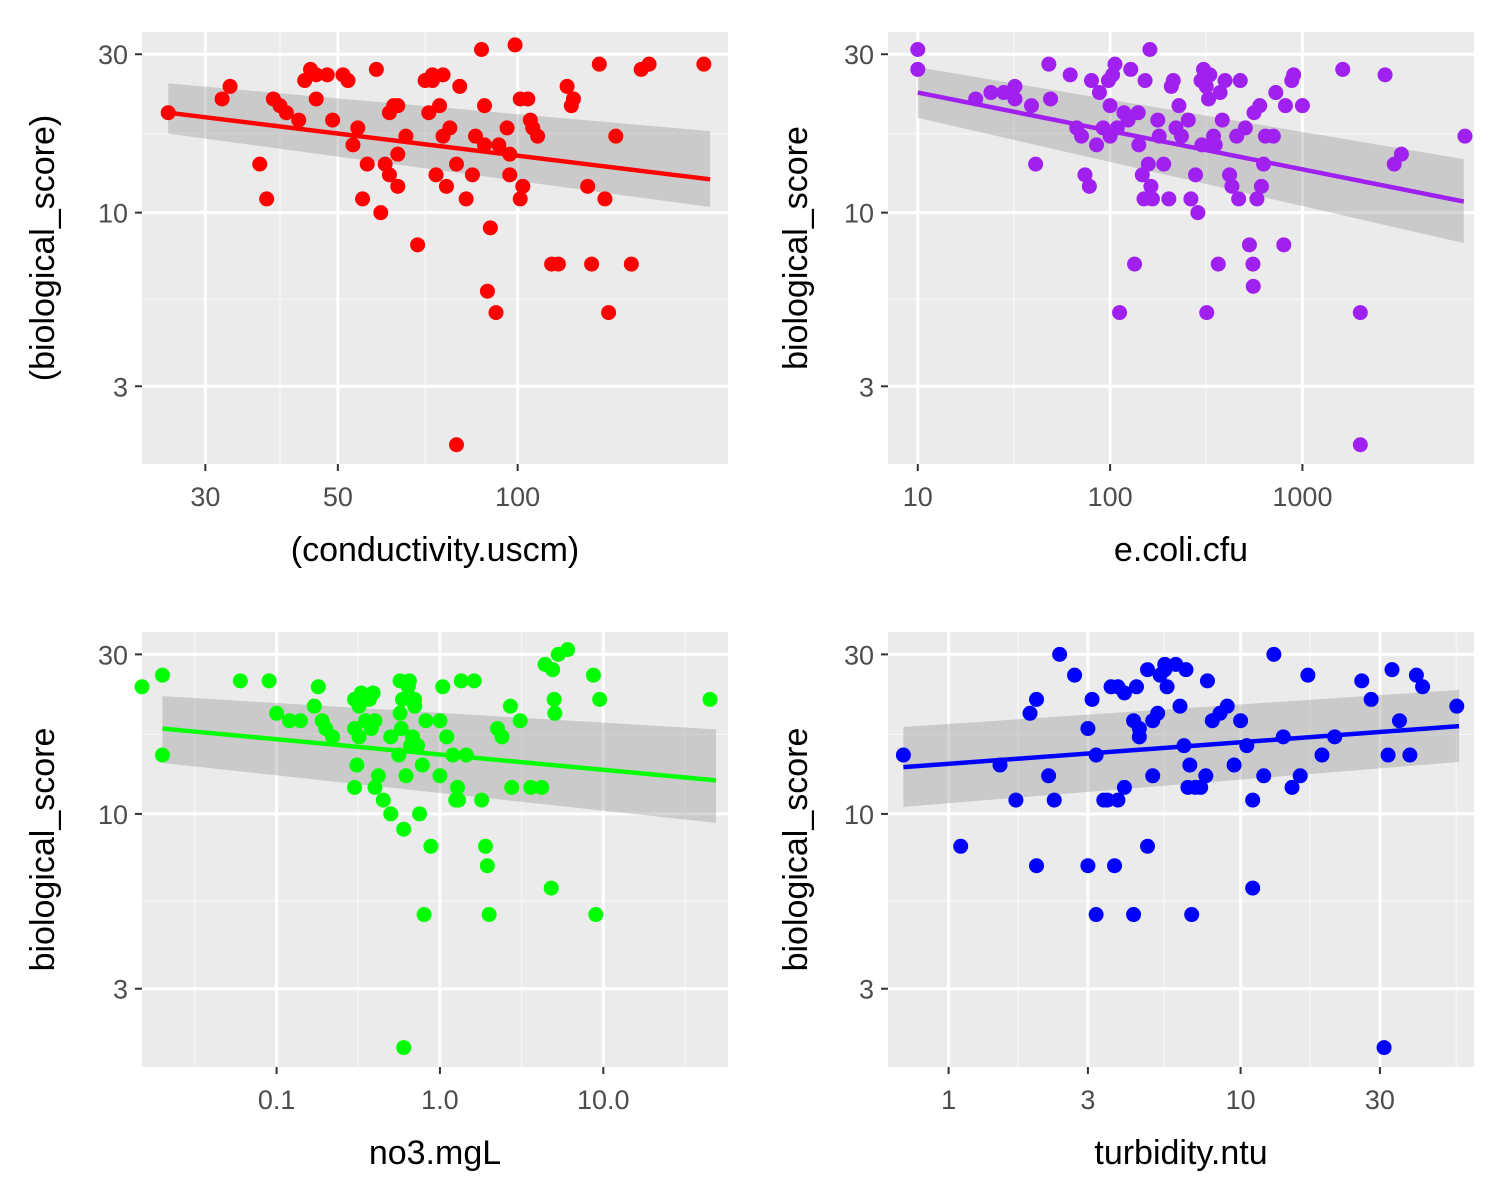  What do you see at coordinates (435, 550) in the screenshot?
I see `x-axis-title: (conductivity.uscm)` at bounding box center [435, 550].